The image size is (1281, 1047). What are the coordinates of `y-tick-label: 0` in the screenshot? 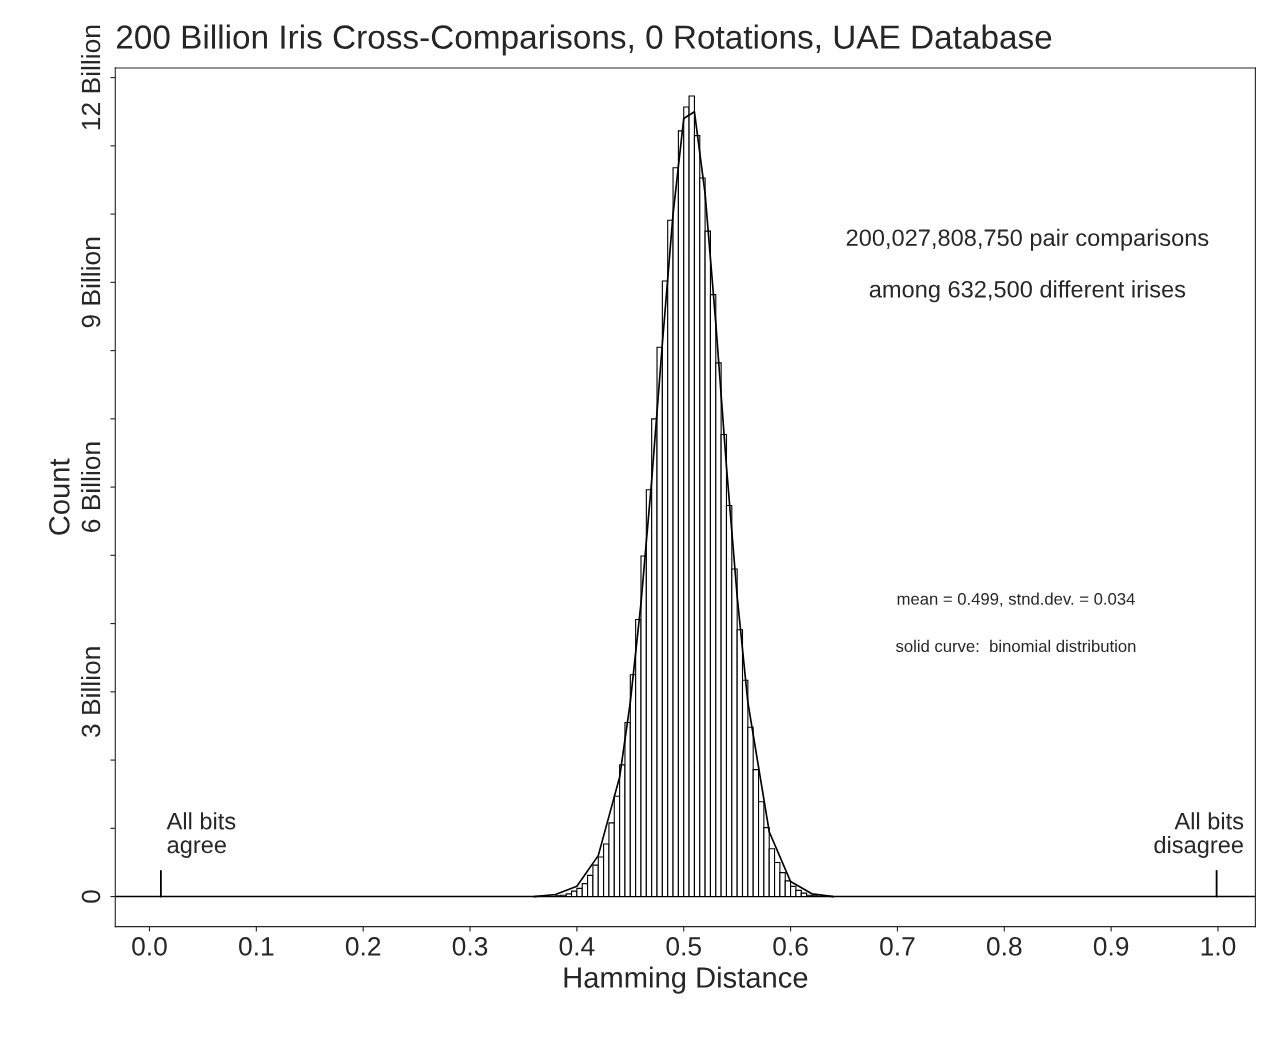 It's located at (91, 896).